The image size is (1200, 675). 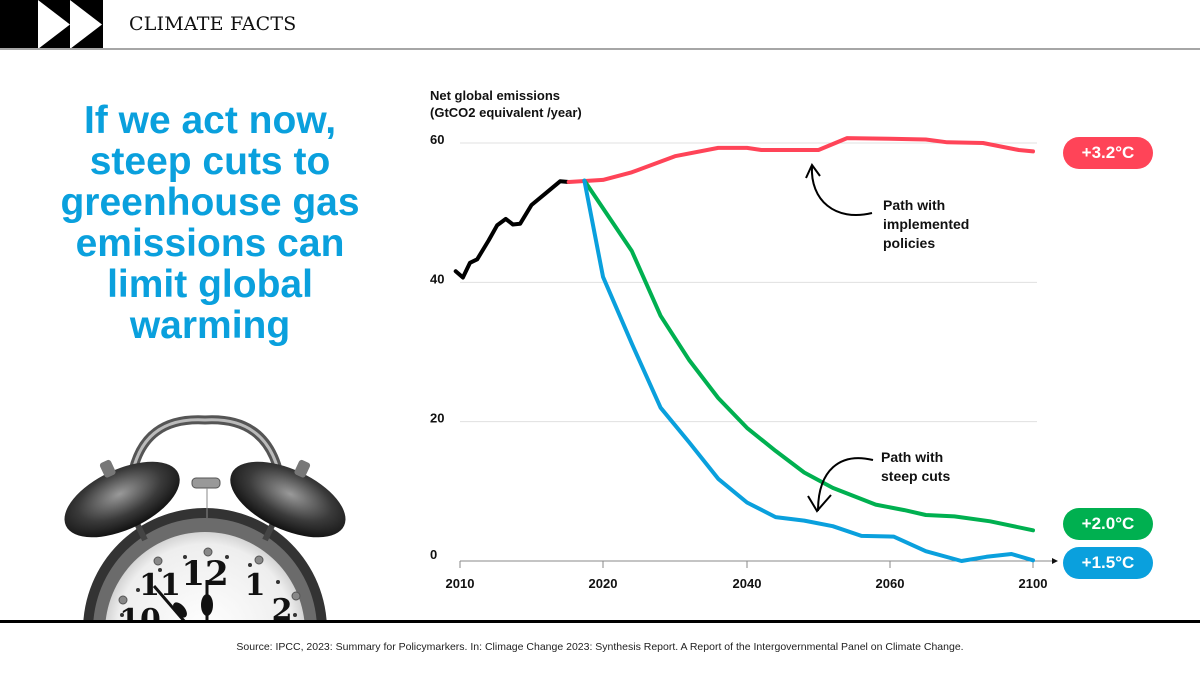 What do you see at coordinates (437, 278) in the screenshot?
I see `y-tick-label: 40` at bounding box center [437, 278].